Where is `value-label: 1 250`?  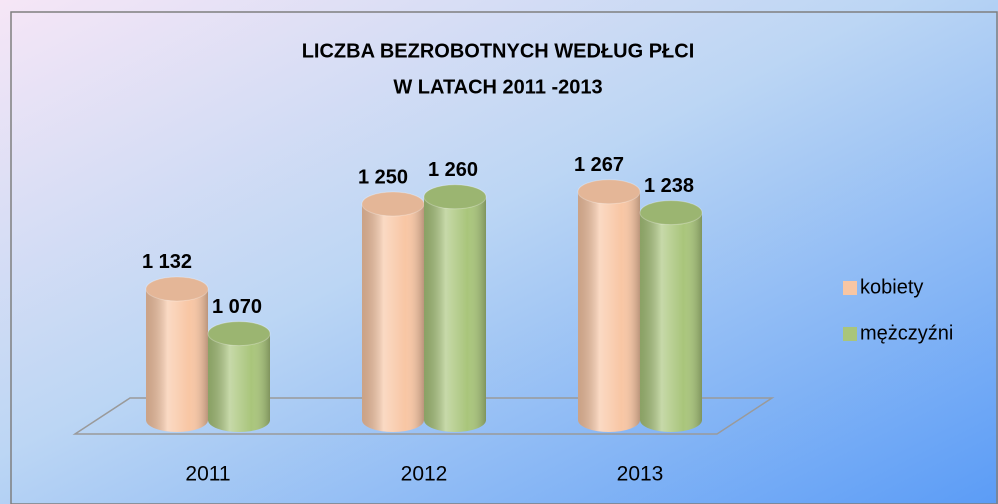
value-label: 1 250 is located at coordinates (383, 177).